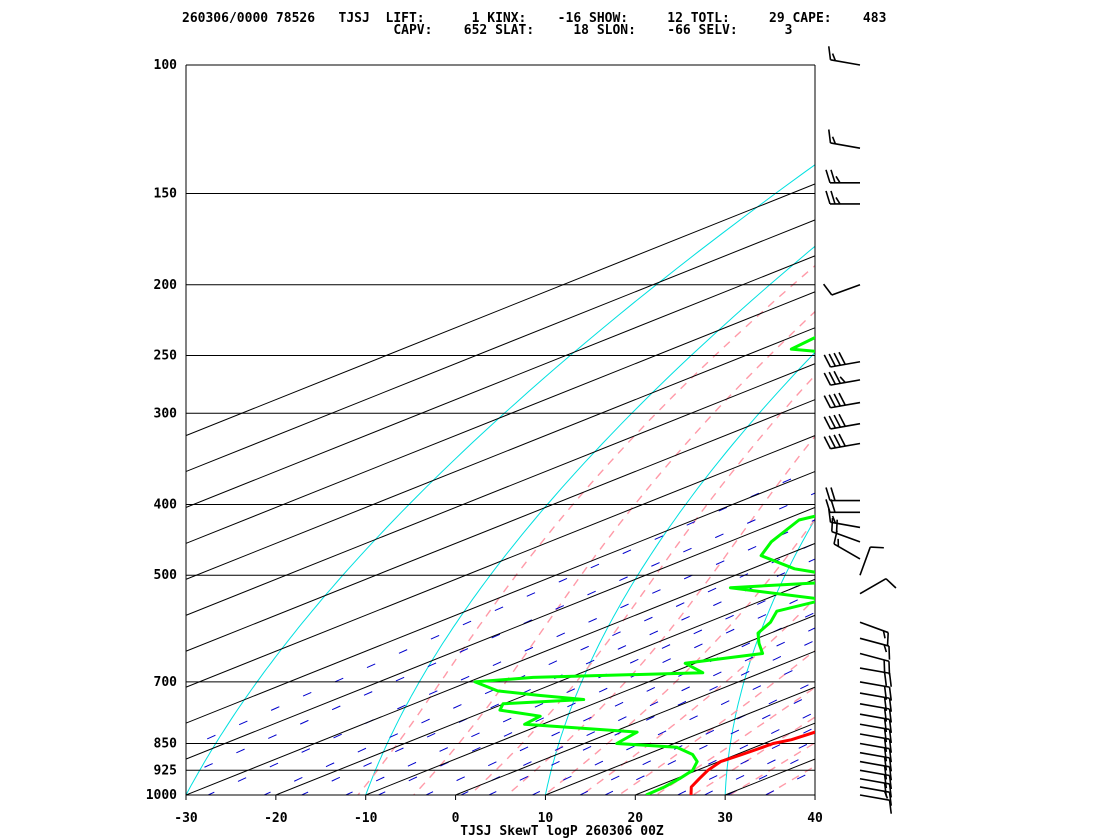 This screenshot has width=1120, height=840. I want to click on pressure-tick-label: 500, so click(166, 575).